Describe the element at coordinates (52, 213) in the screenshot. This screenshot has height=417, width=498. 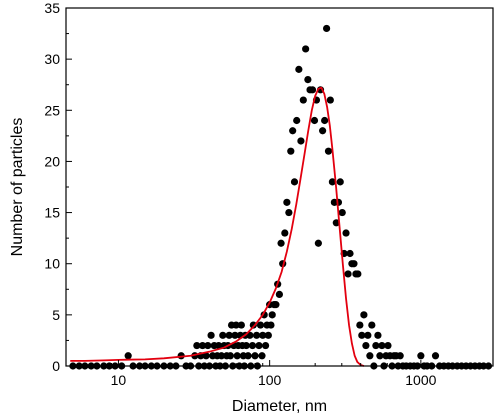
I see `y-tick-label: 15` at that location.